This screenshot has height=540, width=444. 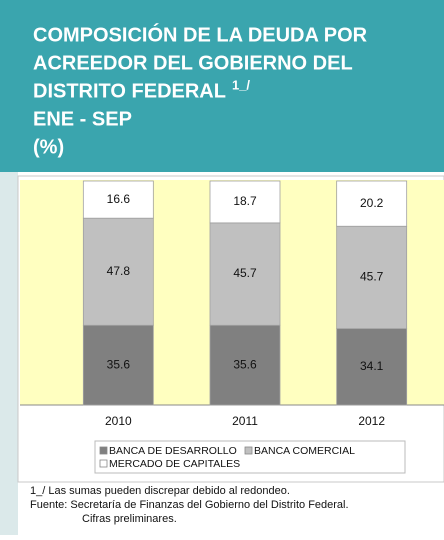 I want to click on data-label: 34.1, so click(x=372, y=366).